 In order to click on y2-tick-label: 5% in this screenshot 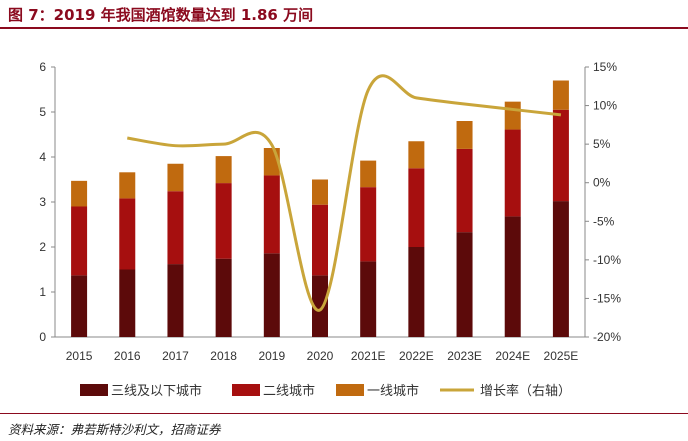, I will do `click(602, 144)`.